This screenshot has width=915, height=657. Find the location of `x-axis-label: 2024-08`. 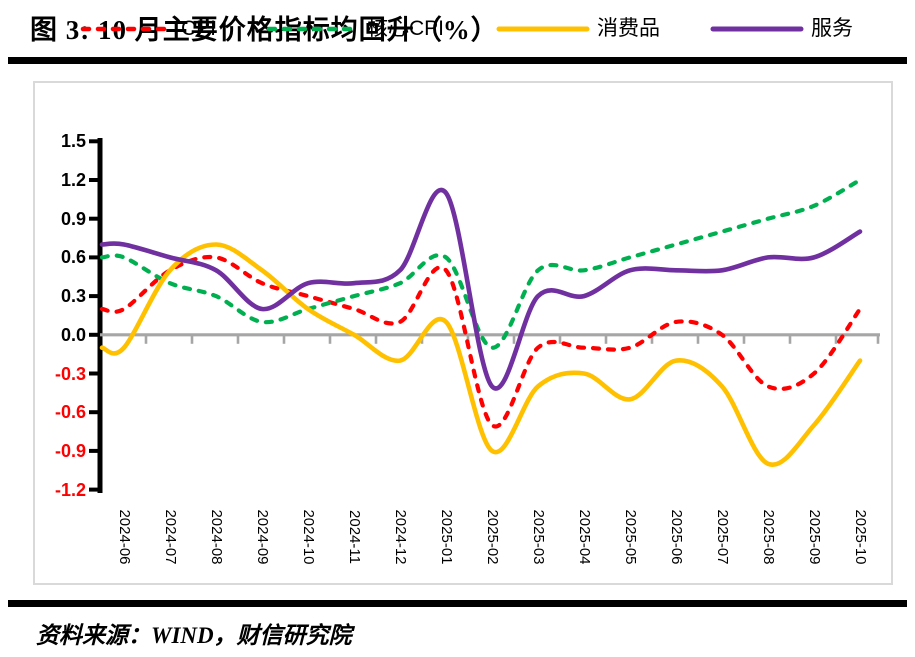

x-axis-label: 2024-08 is located at coordinates (216, 537).